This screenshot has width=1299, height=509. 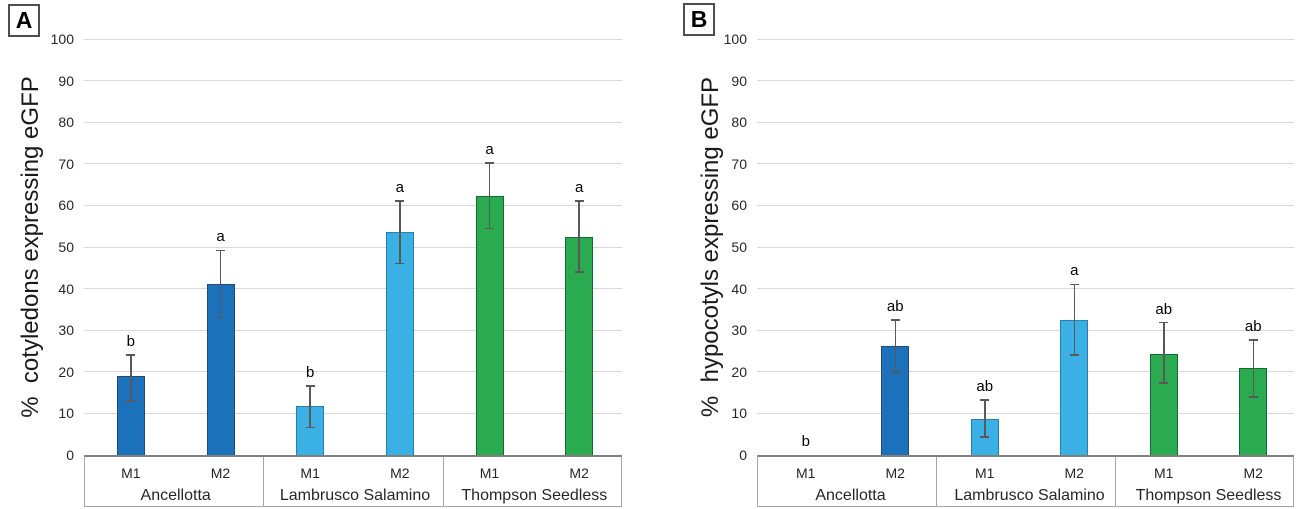 What do you see at coordinates (355, 495) in the screenshot?
I see `group-label: Lambrusco Salamino` at bounding box center [355, 495].